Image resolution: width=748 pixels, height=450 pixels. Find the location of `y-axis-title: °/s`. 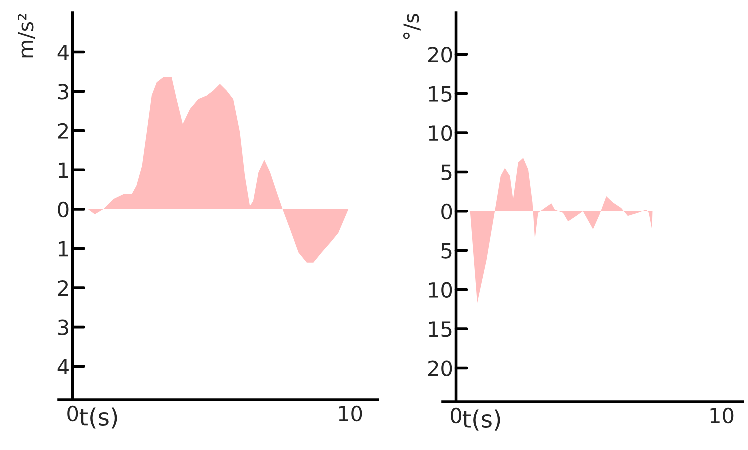

y-axis-title: °/s is located at coordinates (412, 27).